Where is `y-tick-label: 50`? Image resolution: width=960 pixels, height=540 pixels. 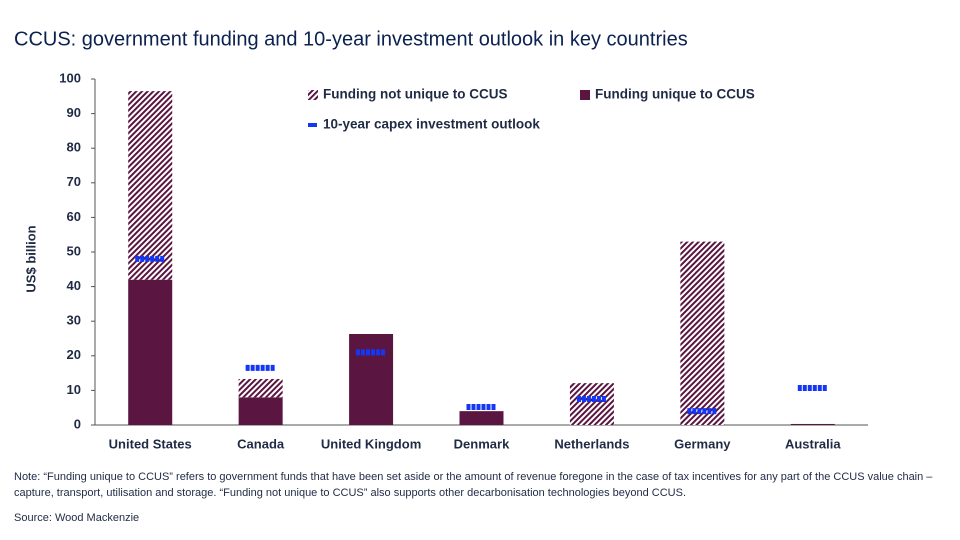 y-tick-label: 50 is located at coordinates (74, 250).